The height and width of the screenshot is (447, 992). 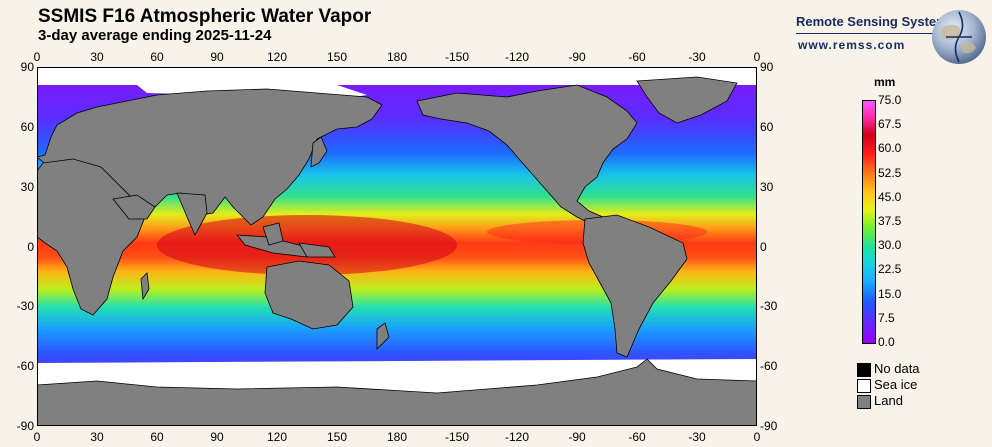 I want to click on colorbar-tick-label: 22.5, so click(x=890, y=269).